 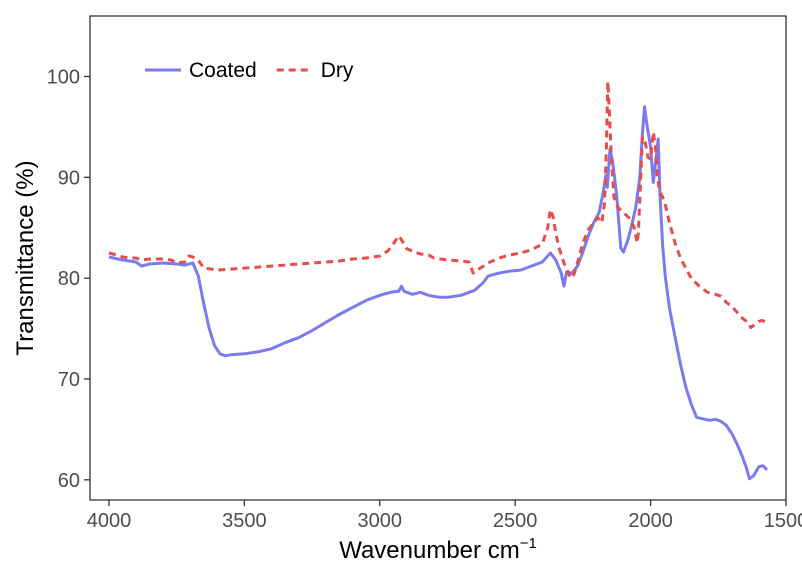 I want to click on x-tick-label: 4000, so click(x=109, y=521).